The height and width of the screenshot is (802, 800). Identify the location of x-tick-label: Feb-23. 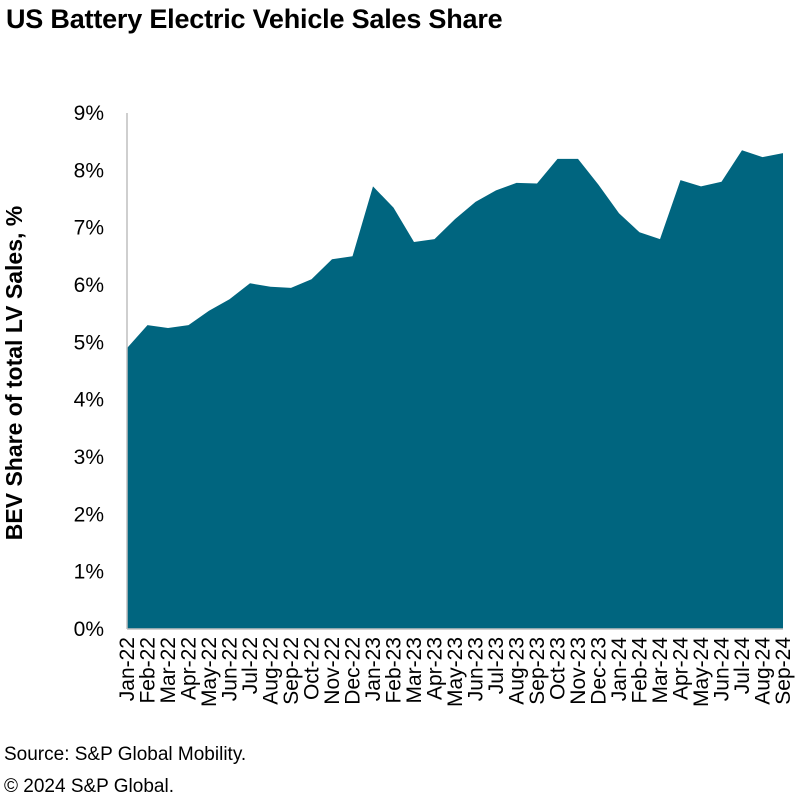
(394, 670).